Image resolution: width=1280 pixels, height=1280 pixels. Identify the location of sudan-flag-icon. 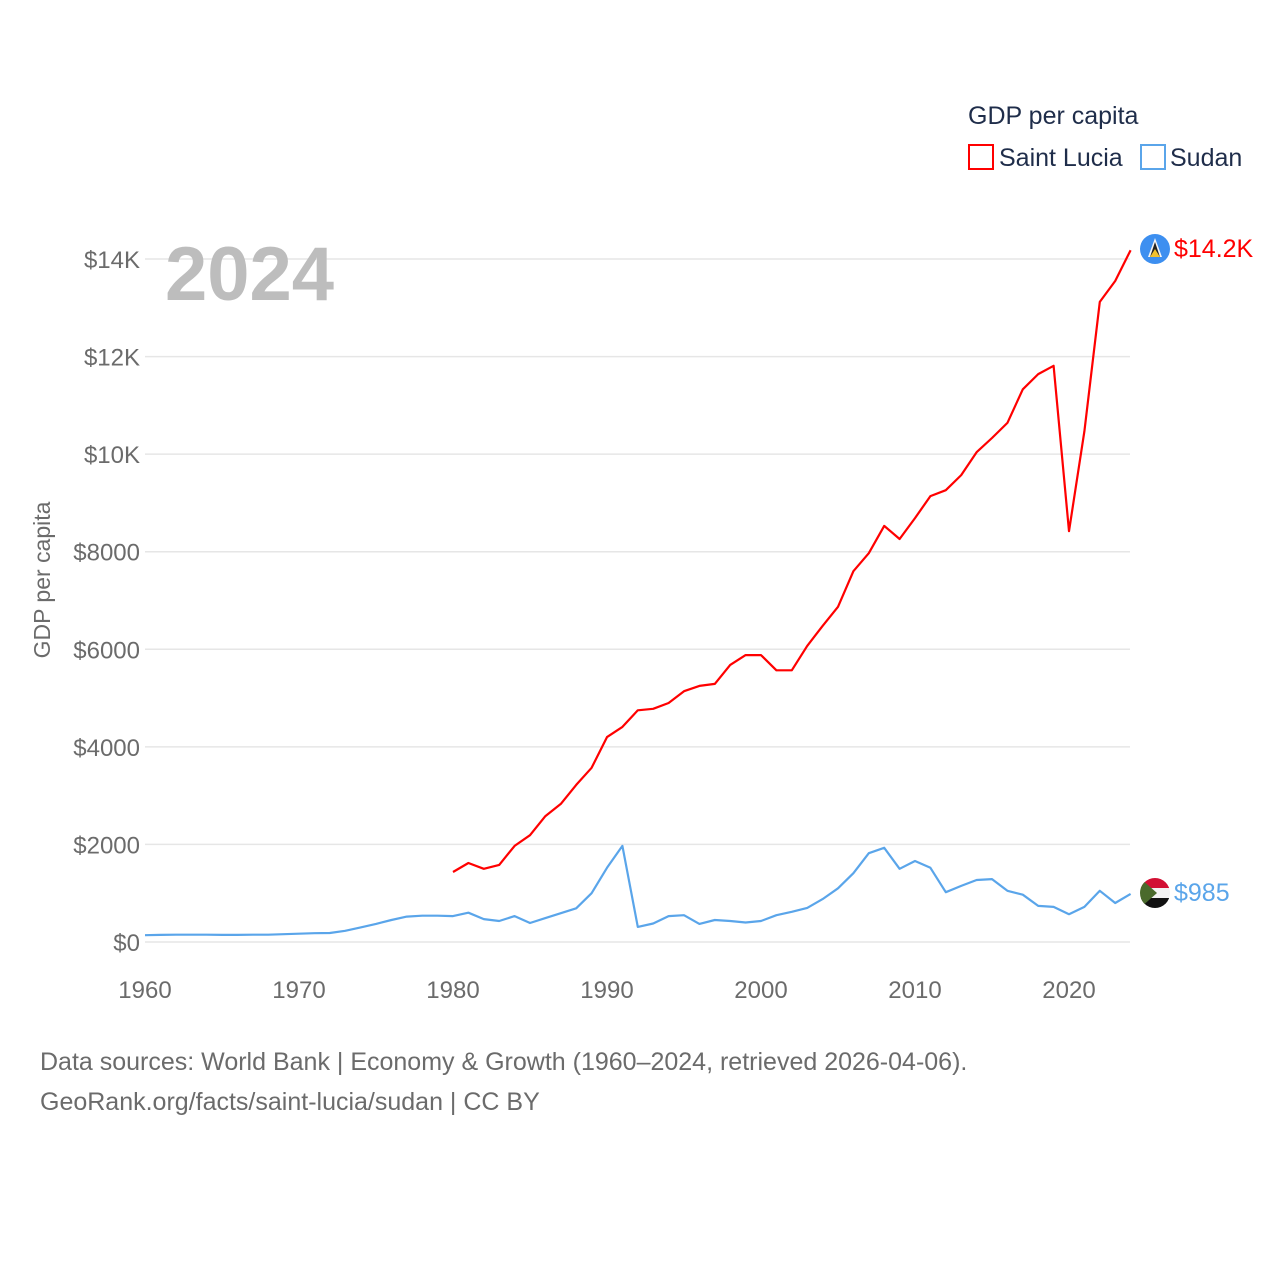
(1155, 893).